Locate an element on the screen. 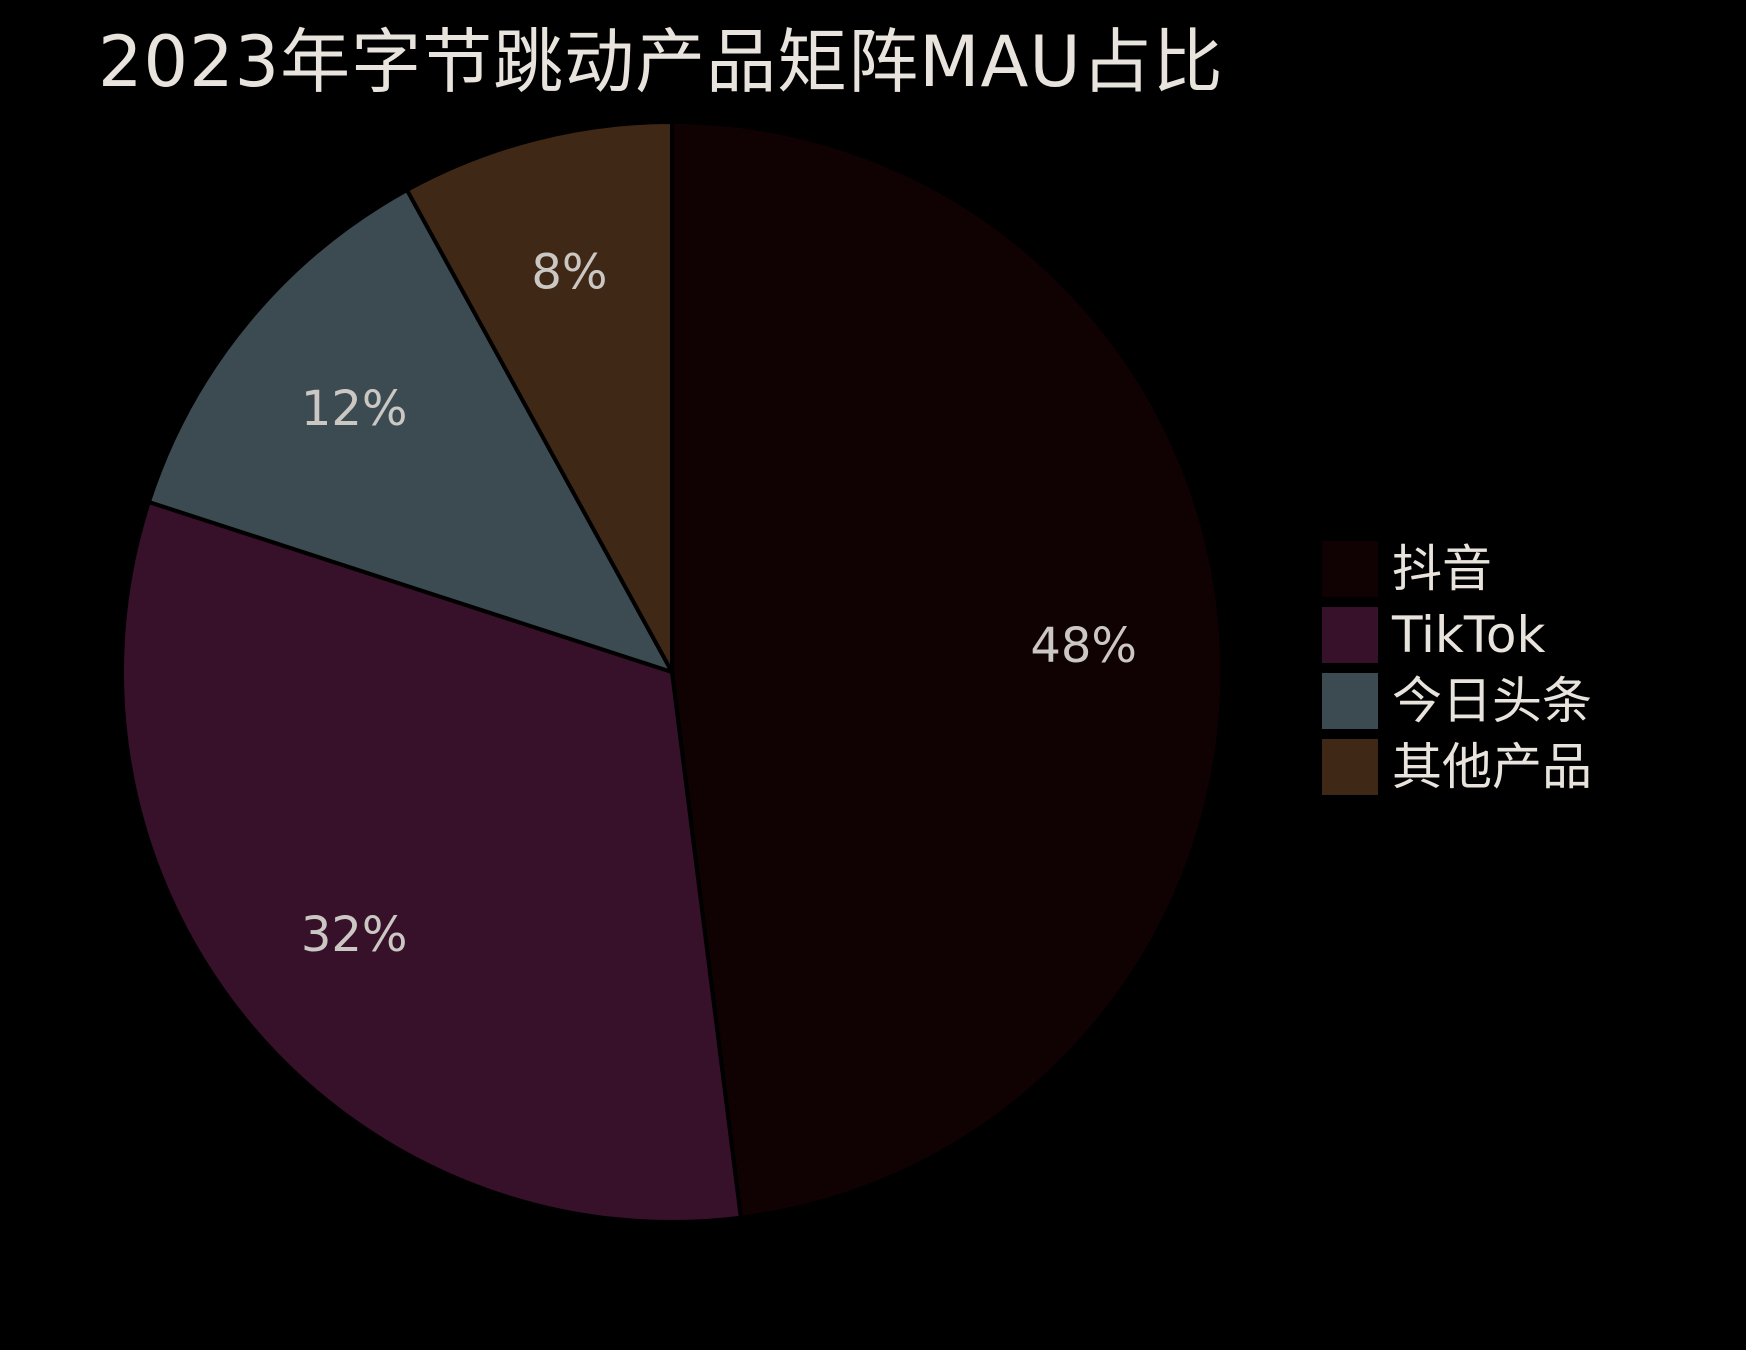 This screenshot has height=1350, width=1746. legend: 抖音 TikTok 今日头条其他产品 is located at coordinates (1457, 668).